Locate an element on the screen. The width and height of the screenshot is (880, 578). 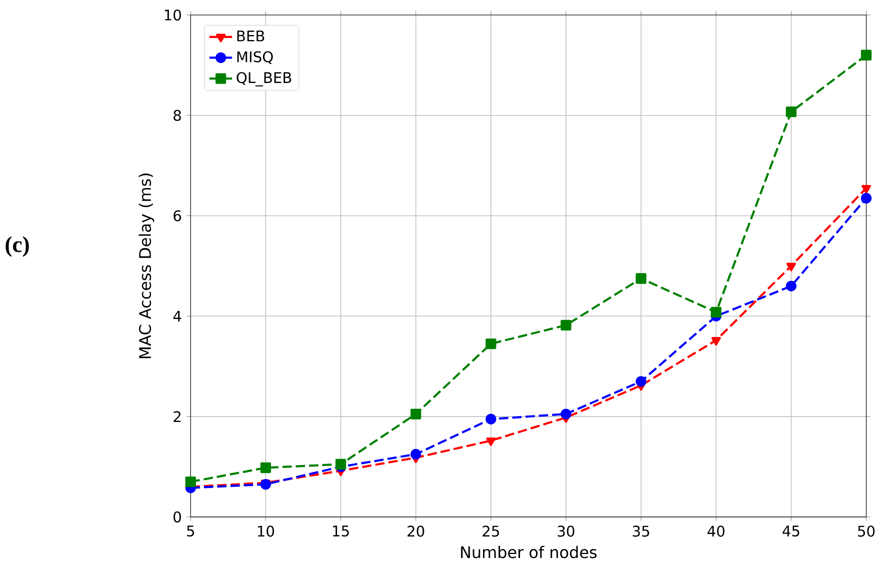
legend-label: MISQ is located at coordinates (255, 57).